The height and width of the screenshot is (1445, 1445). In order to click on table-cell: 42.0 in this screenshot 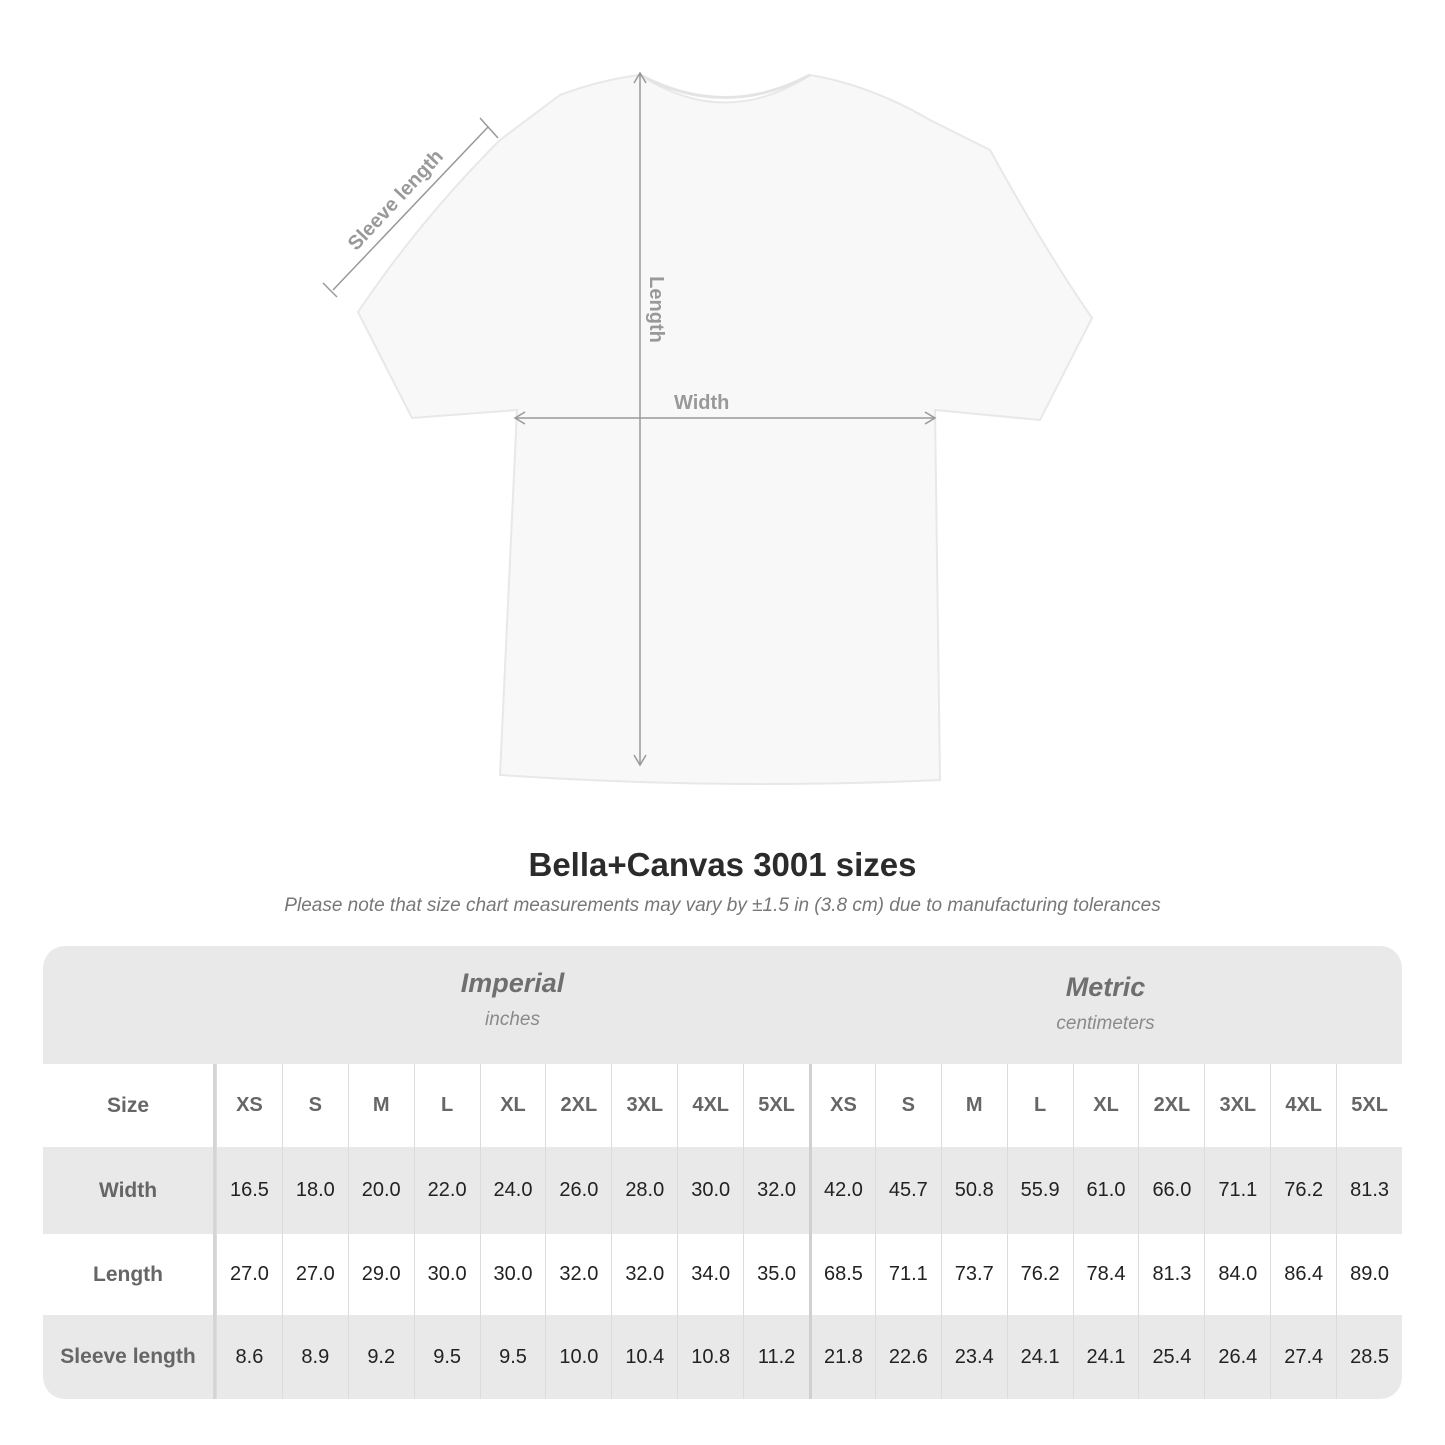, I will do `click(842, 1190)`.